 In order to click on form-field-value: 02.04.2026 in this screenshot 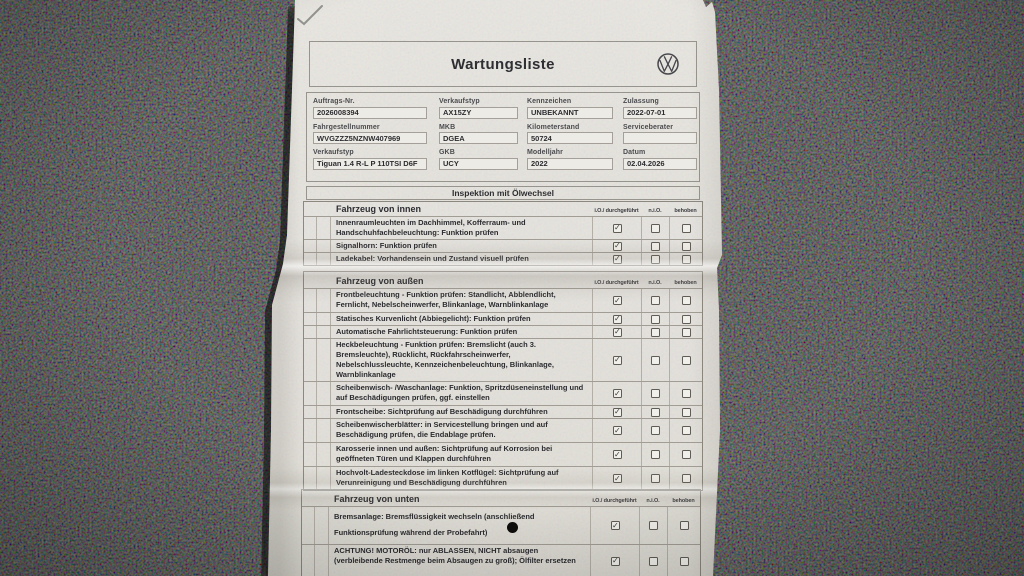, I will do `click(660, 163)`.